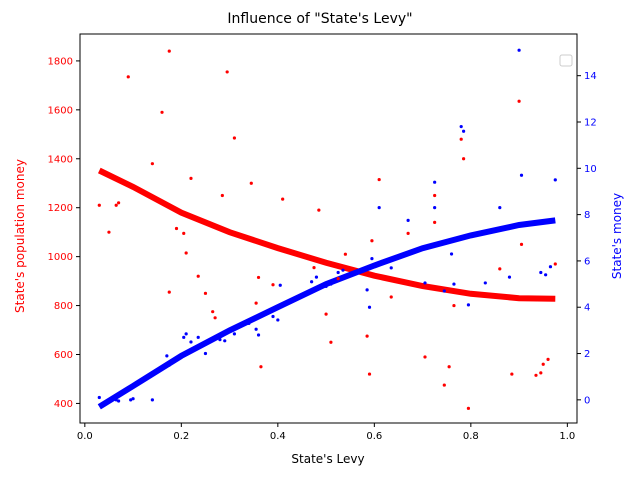 The height and width of the screenshot is (480, 640). What do you see at coordinates (64, 233) in the screenshot?
I see `left-y-axis-ticks: 400 600 800 1000 1200 1400 1600 1800` at bounding box center [64, 233].